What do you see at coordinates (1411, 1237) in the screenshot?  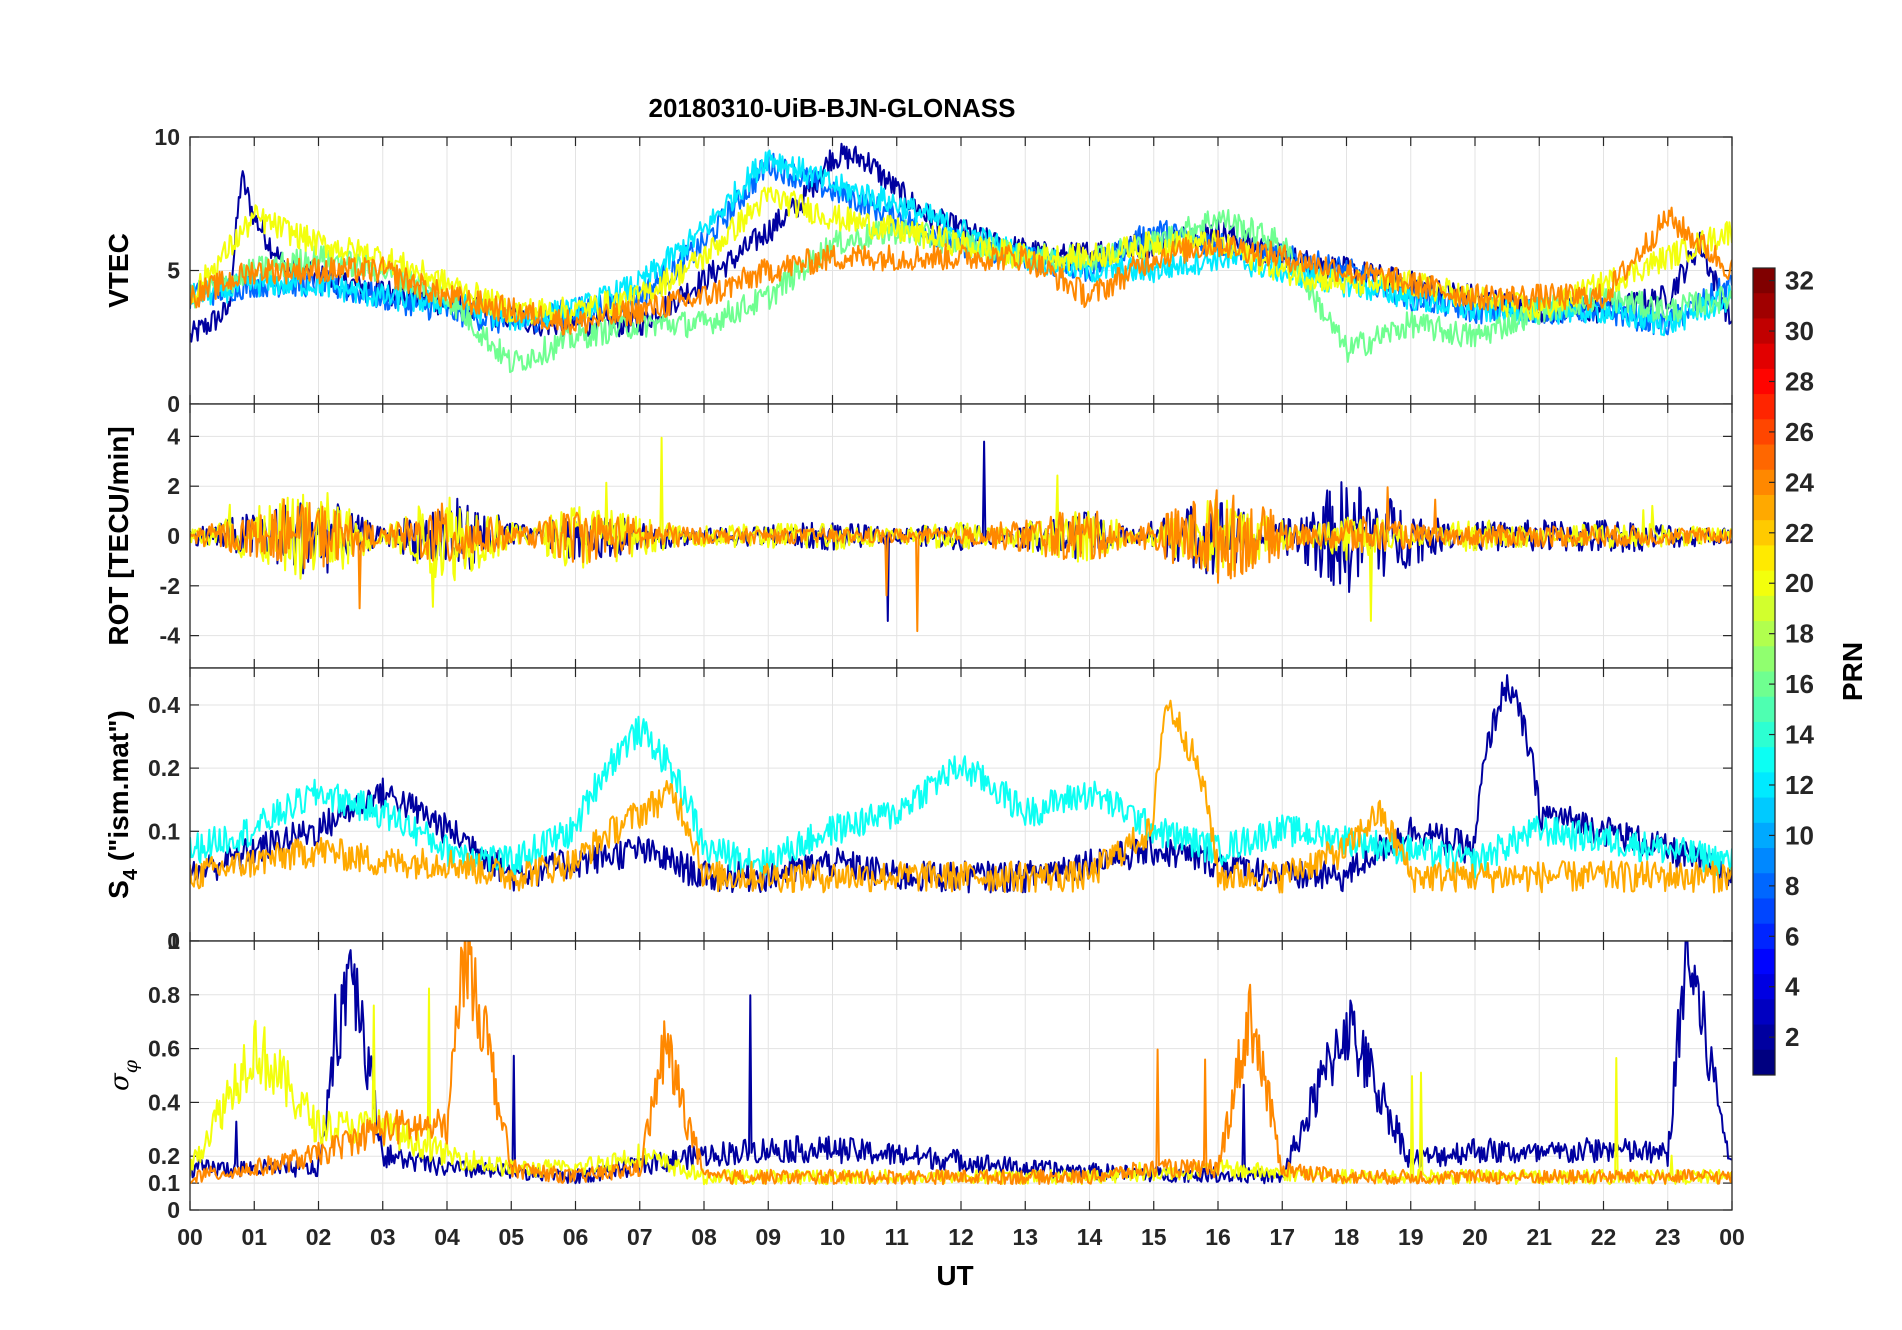 I see `x-tick-label: 19` at bounding box center [1411, 1237].